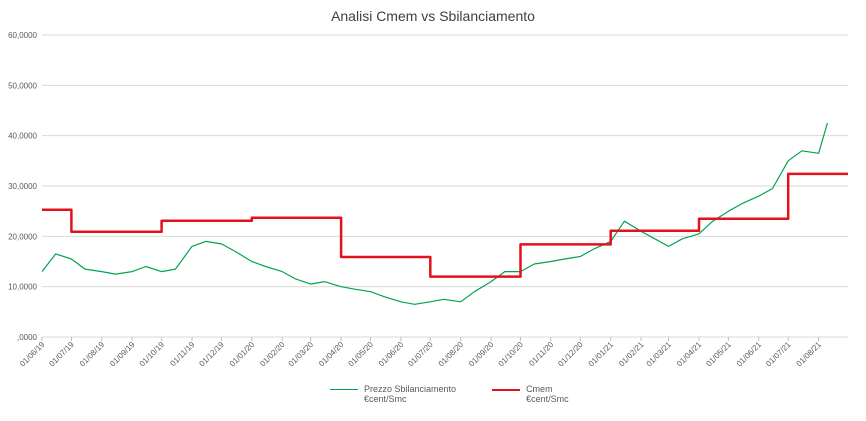  I want to click on x-tick-label: 01/09/19, so click(122, 354).